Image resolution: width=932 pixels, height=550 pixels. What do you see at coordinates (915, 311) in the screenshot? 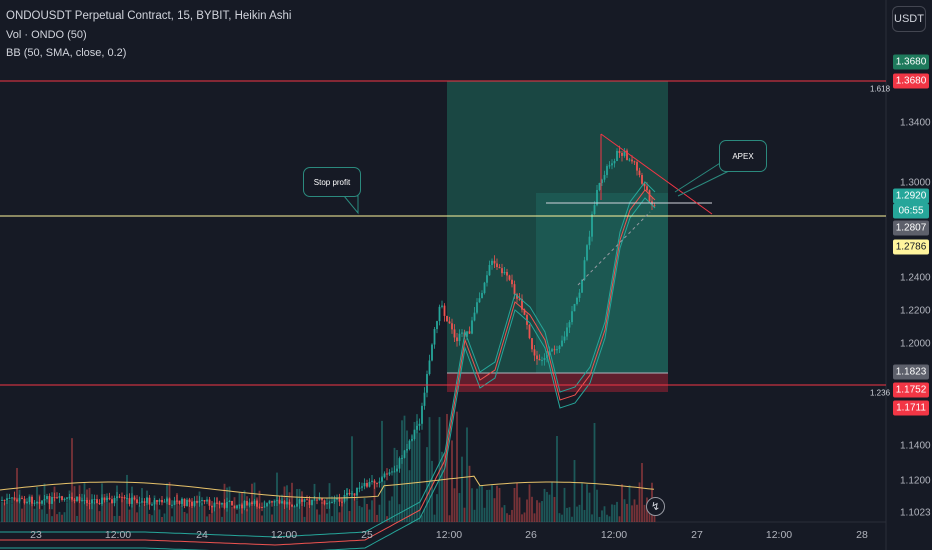
I see `y-tick: 1.2200` at bounding box center [915, 311].